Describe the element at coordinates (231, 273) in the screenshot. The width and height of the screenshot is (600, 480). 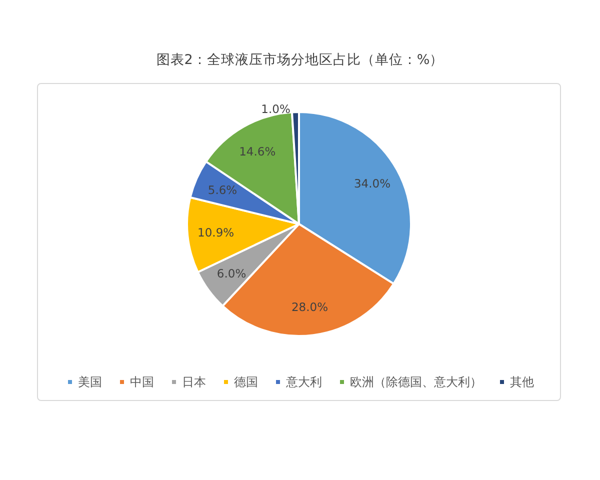
I see `data-label: 6.0%` at that location.